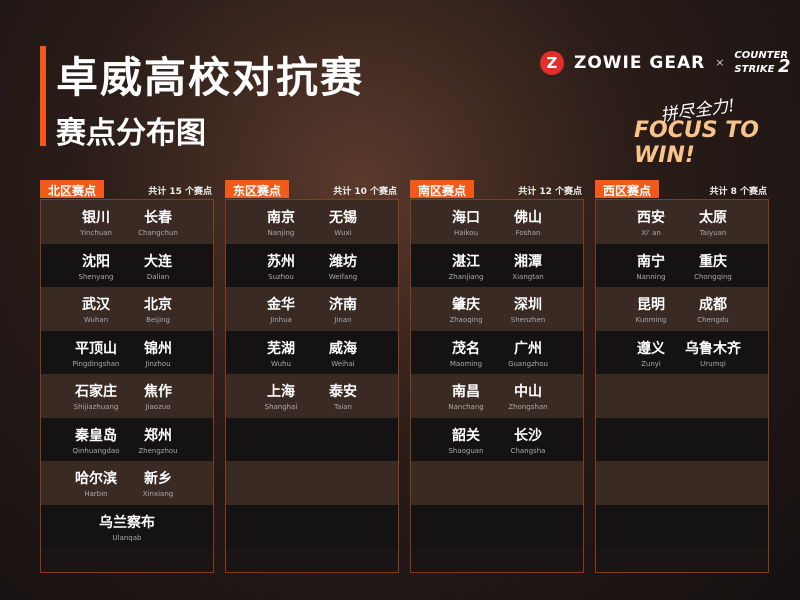  Describe the element at coordinates (343, 348) in the screenshot. I see `city-name: 威海` at that location.